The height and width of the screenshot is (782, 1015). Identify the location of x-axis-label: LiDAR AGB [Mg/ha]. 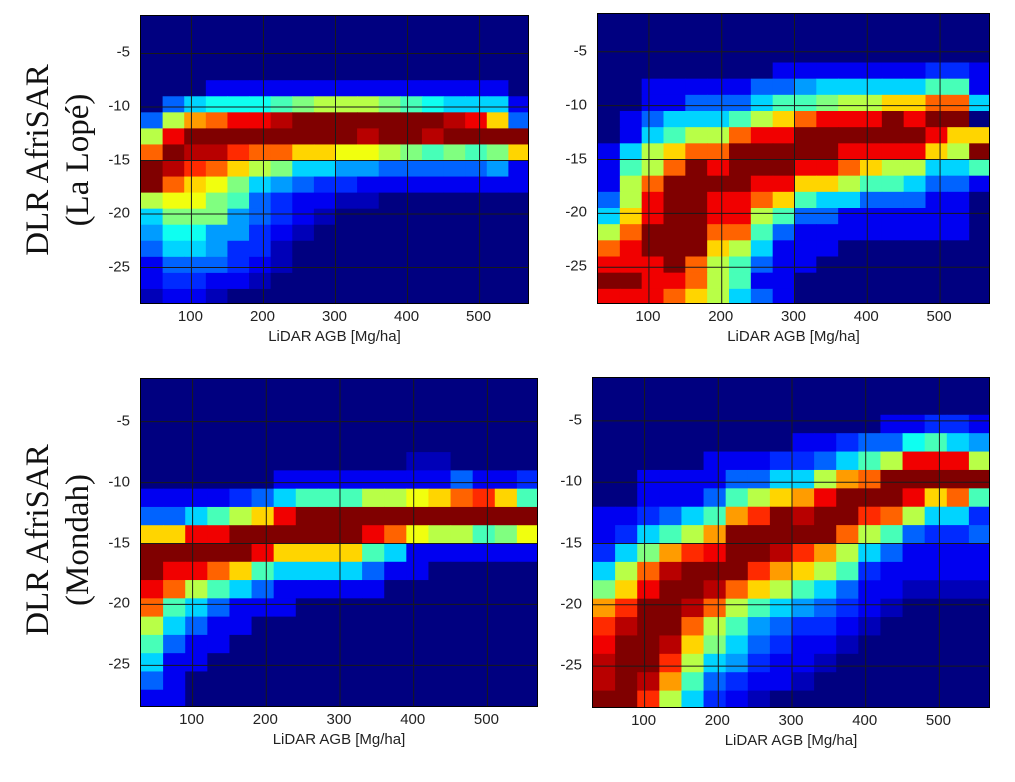
(791, 740).